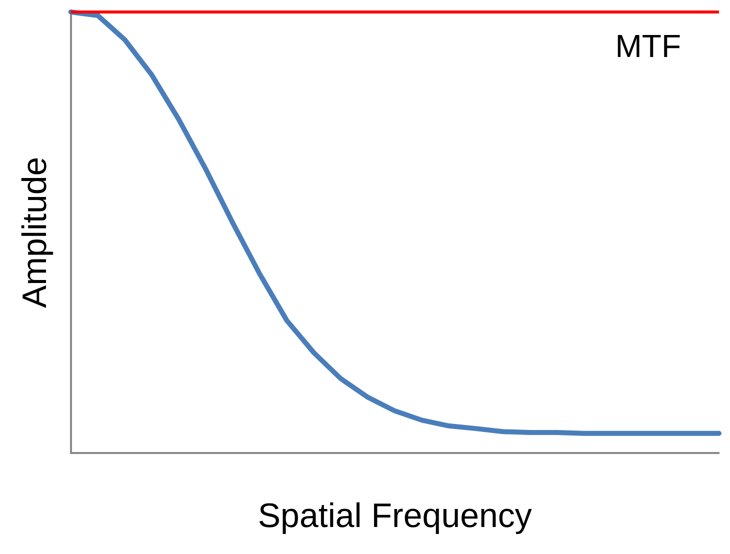 This screenshot has width=730, height=554. What do you see at coordinates (35, 232) in the screenshot?
I see `y-axis-title: Amplitude` at bounding box center [35, 232].